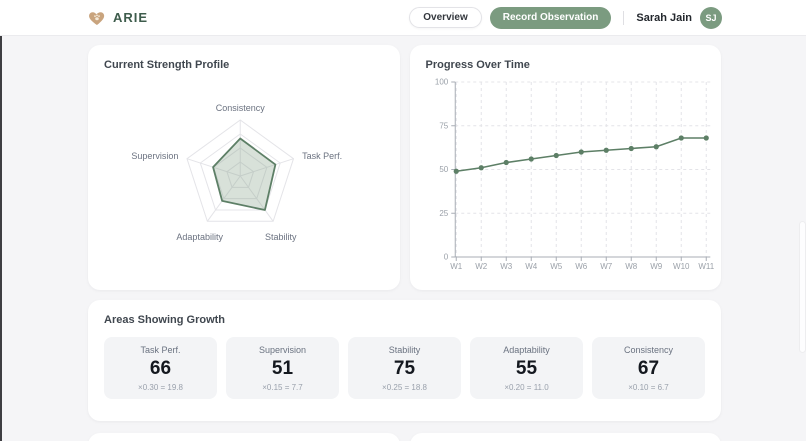 This screenshot has width=806, height=441. Describe the element at coordinates (97, 17) in the screenshot. I see `heart-paw-logo-icon` at that location.